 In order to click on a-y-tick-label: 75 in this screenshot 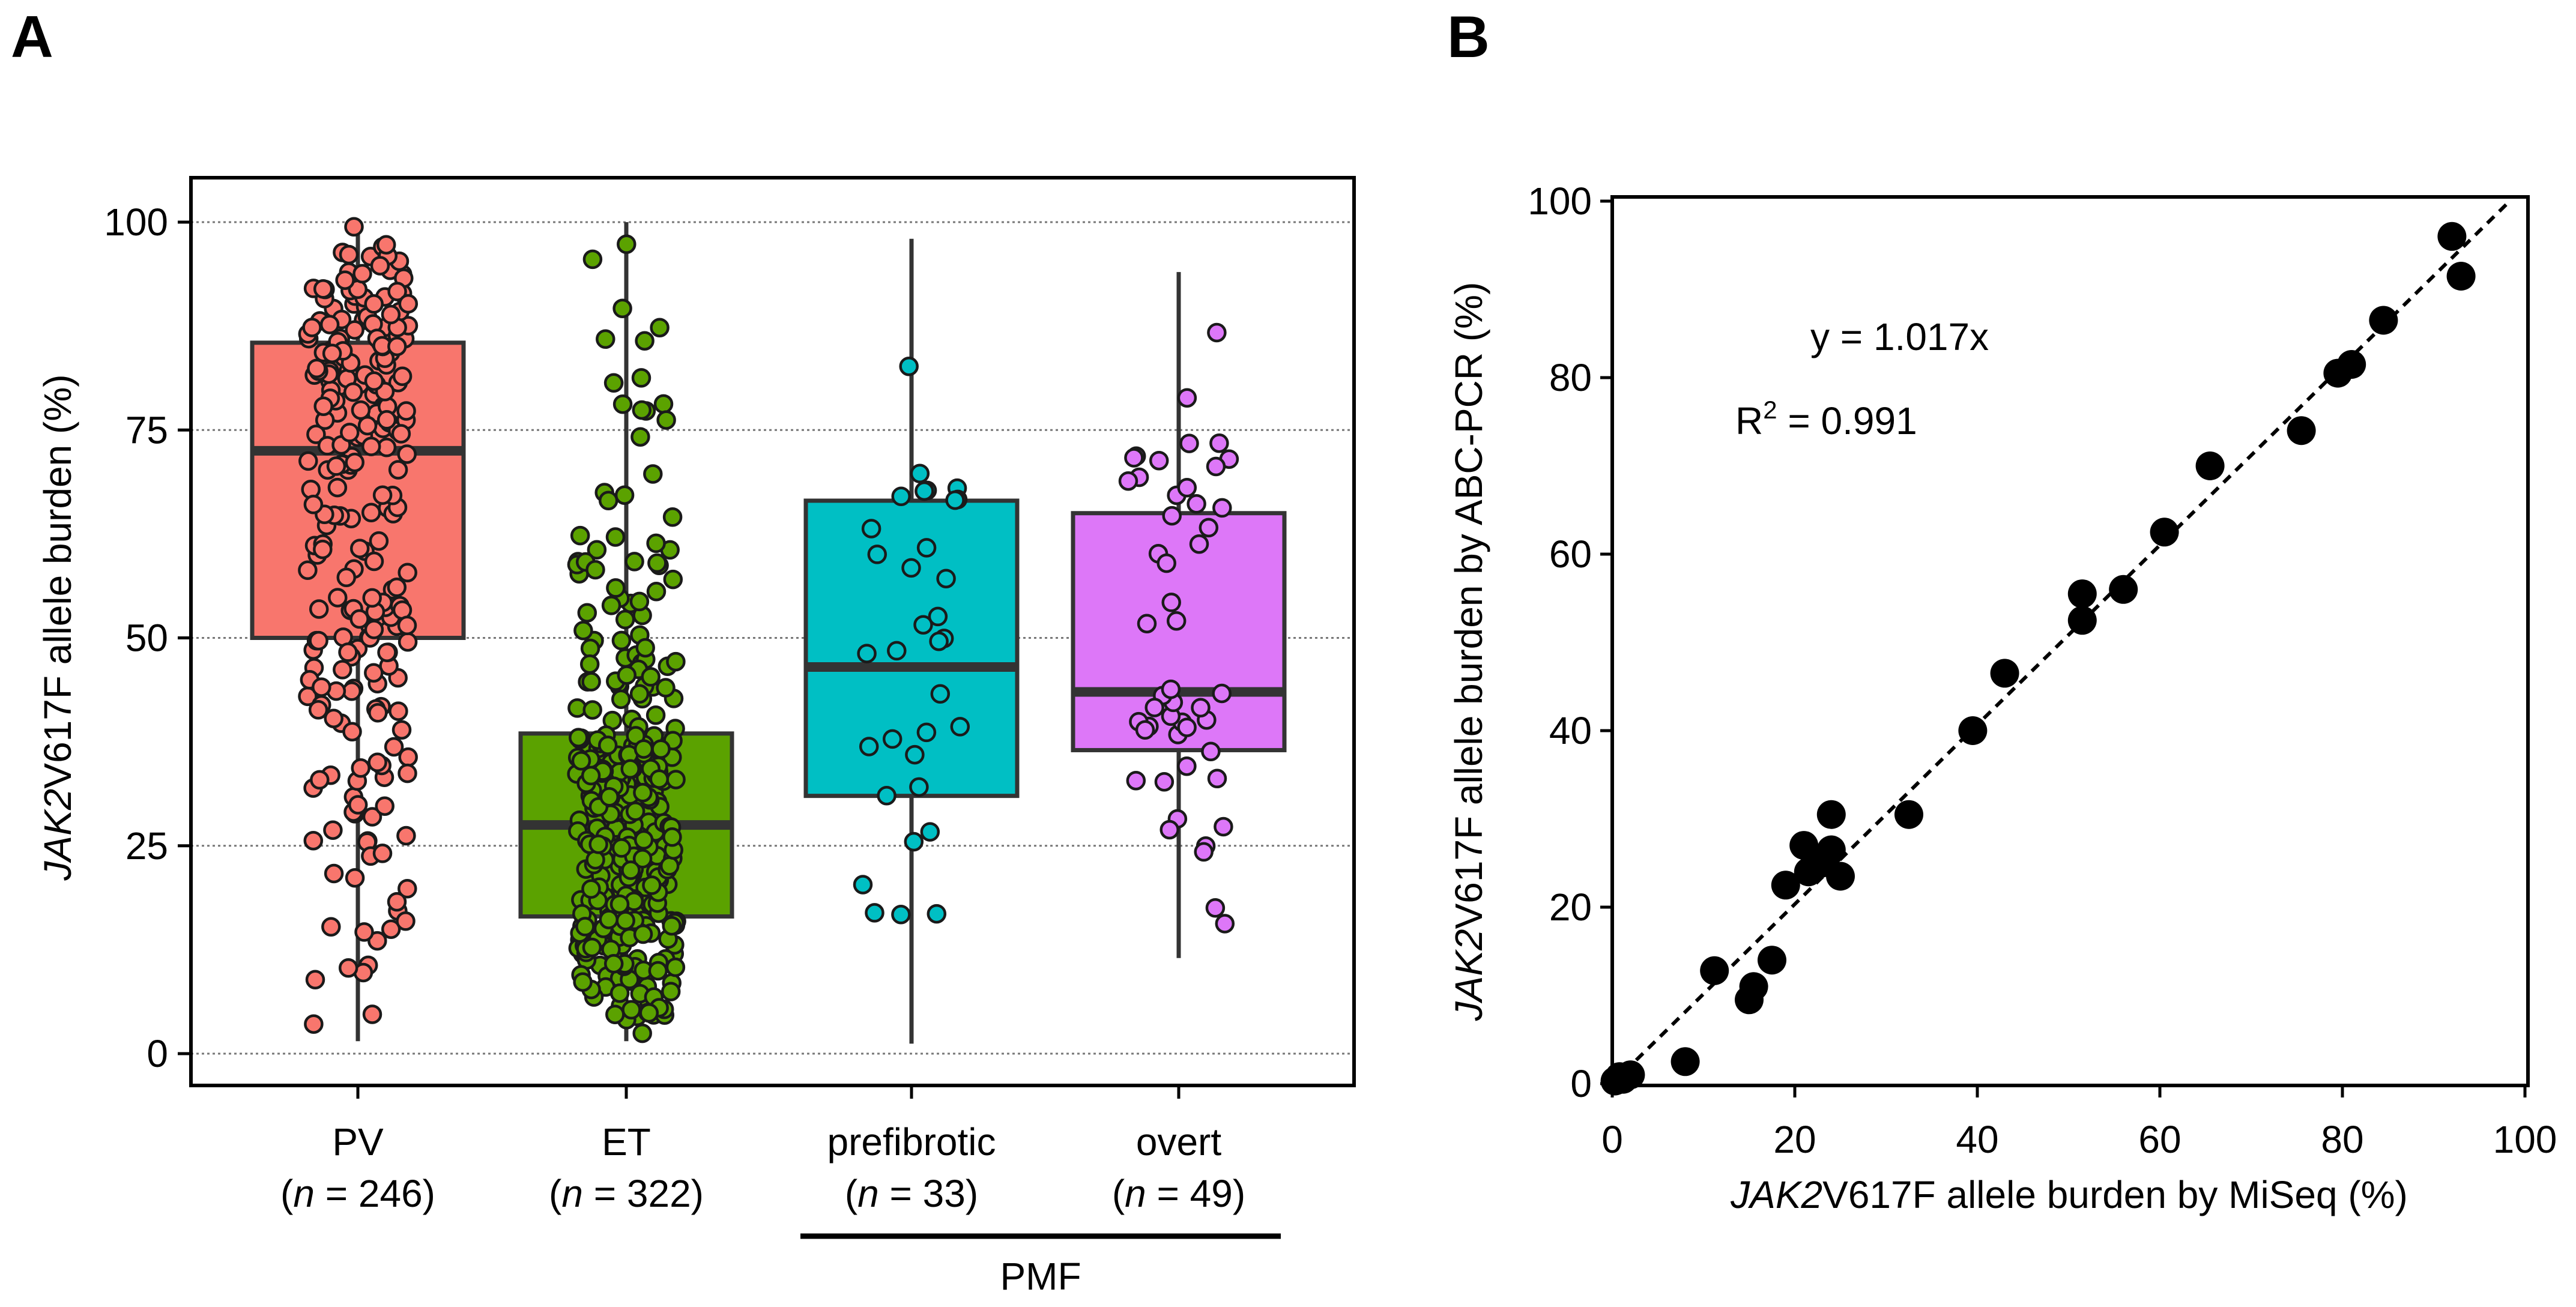, I will do `click(146, 430)`.